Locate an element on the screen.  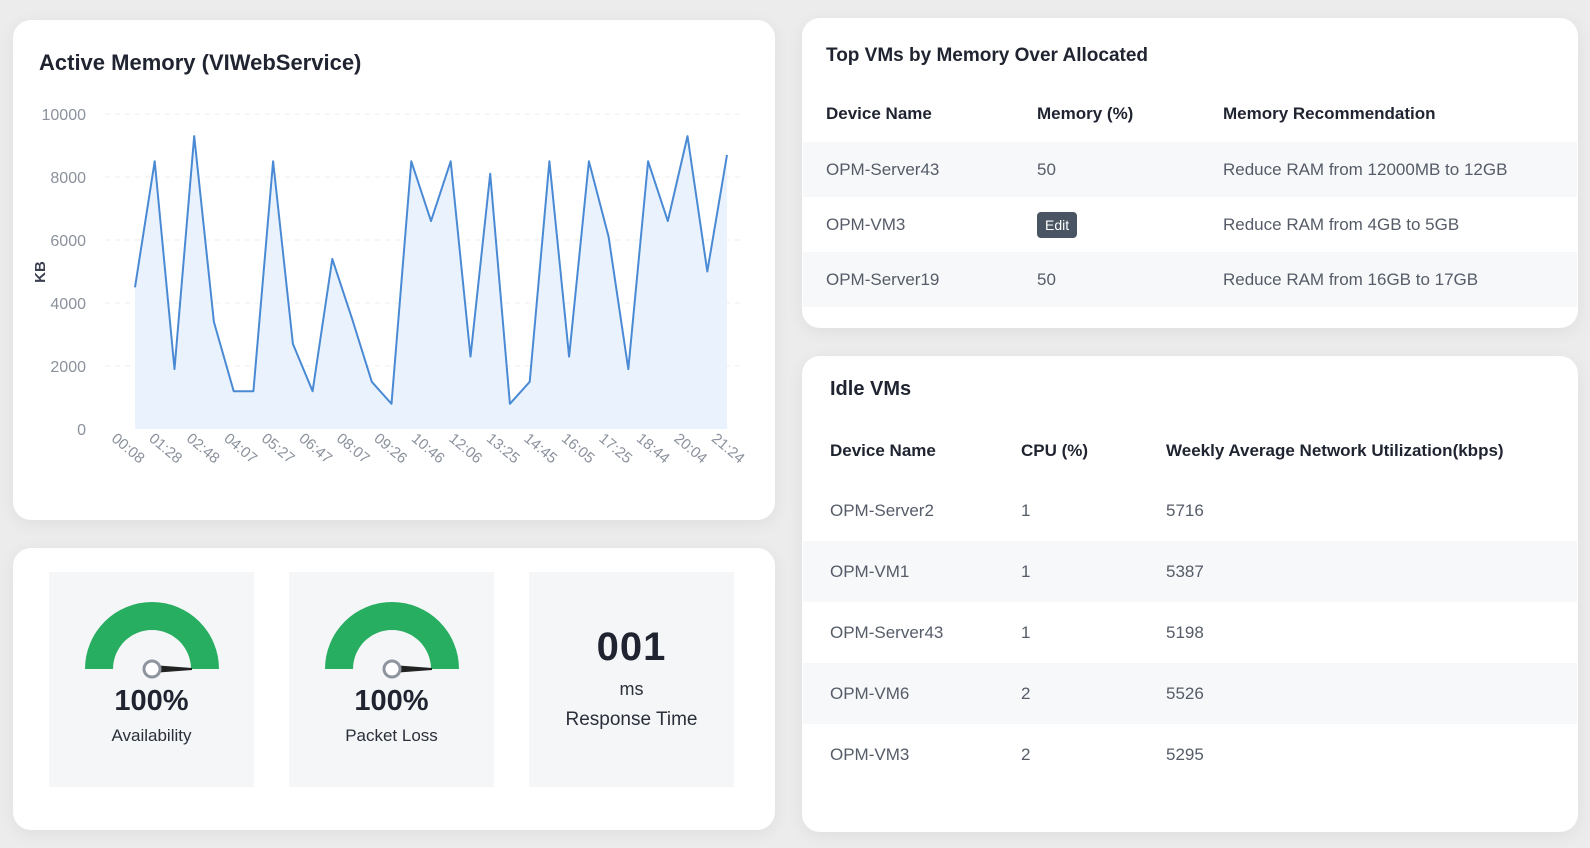
table-row: OPM-VM3 2 5295 is located at coordinates (1190, 754).